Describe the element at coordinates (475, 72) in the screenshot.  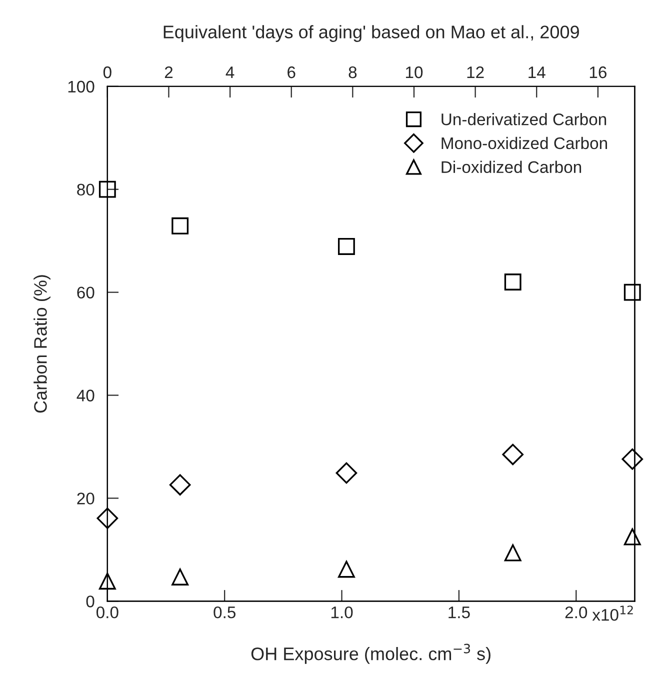
I see `x2-tick-label: 12` at that location.